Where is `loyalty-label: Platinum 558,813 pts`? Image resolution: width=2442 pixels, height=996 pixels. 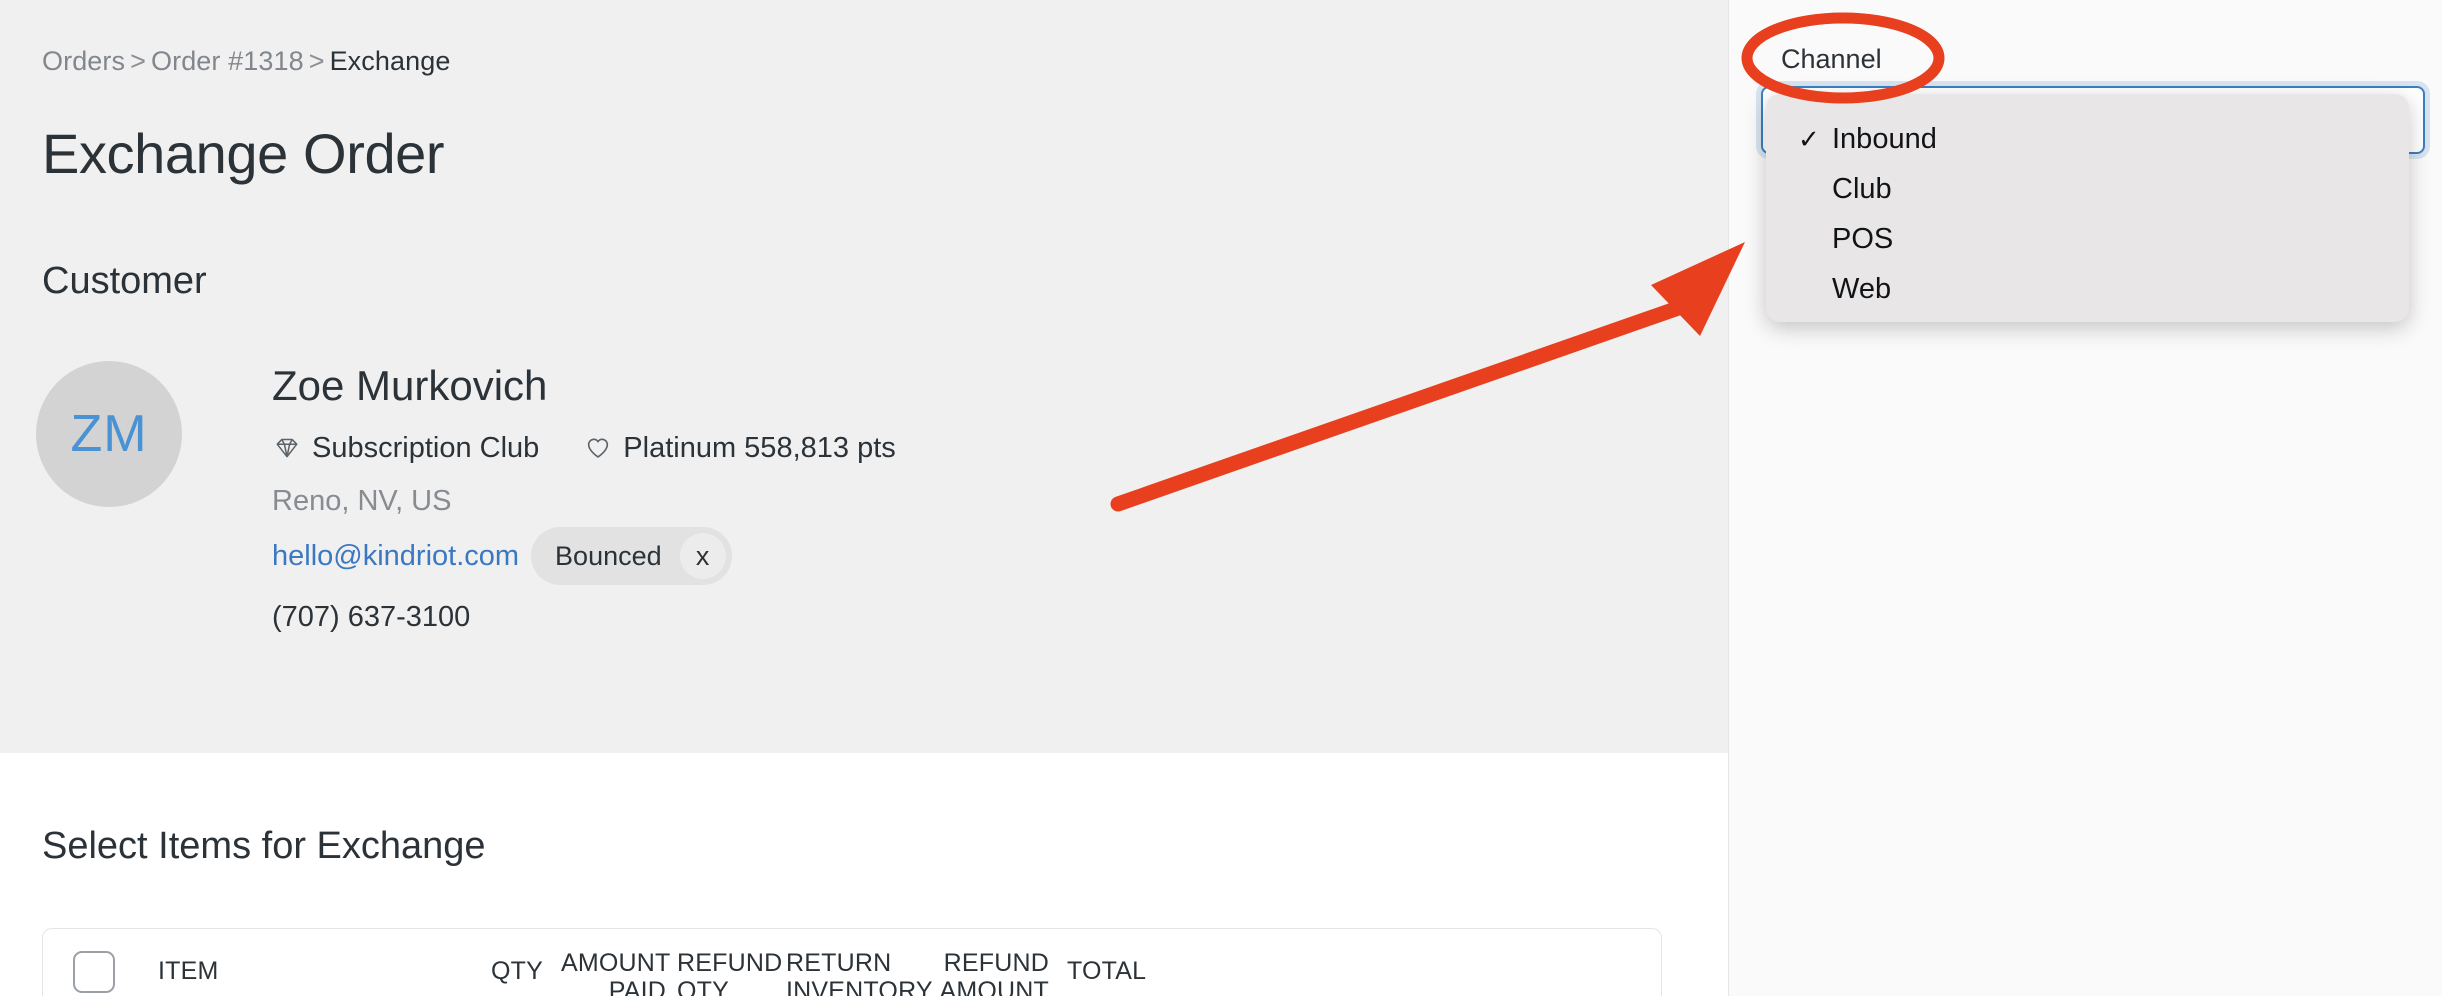 loyalty-label: Platinum 558,813 pts is located at coordinates (759, 447).